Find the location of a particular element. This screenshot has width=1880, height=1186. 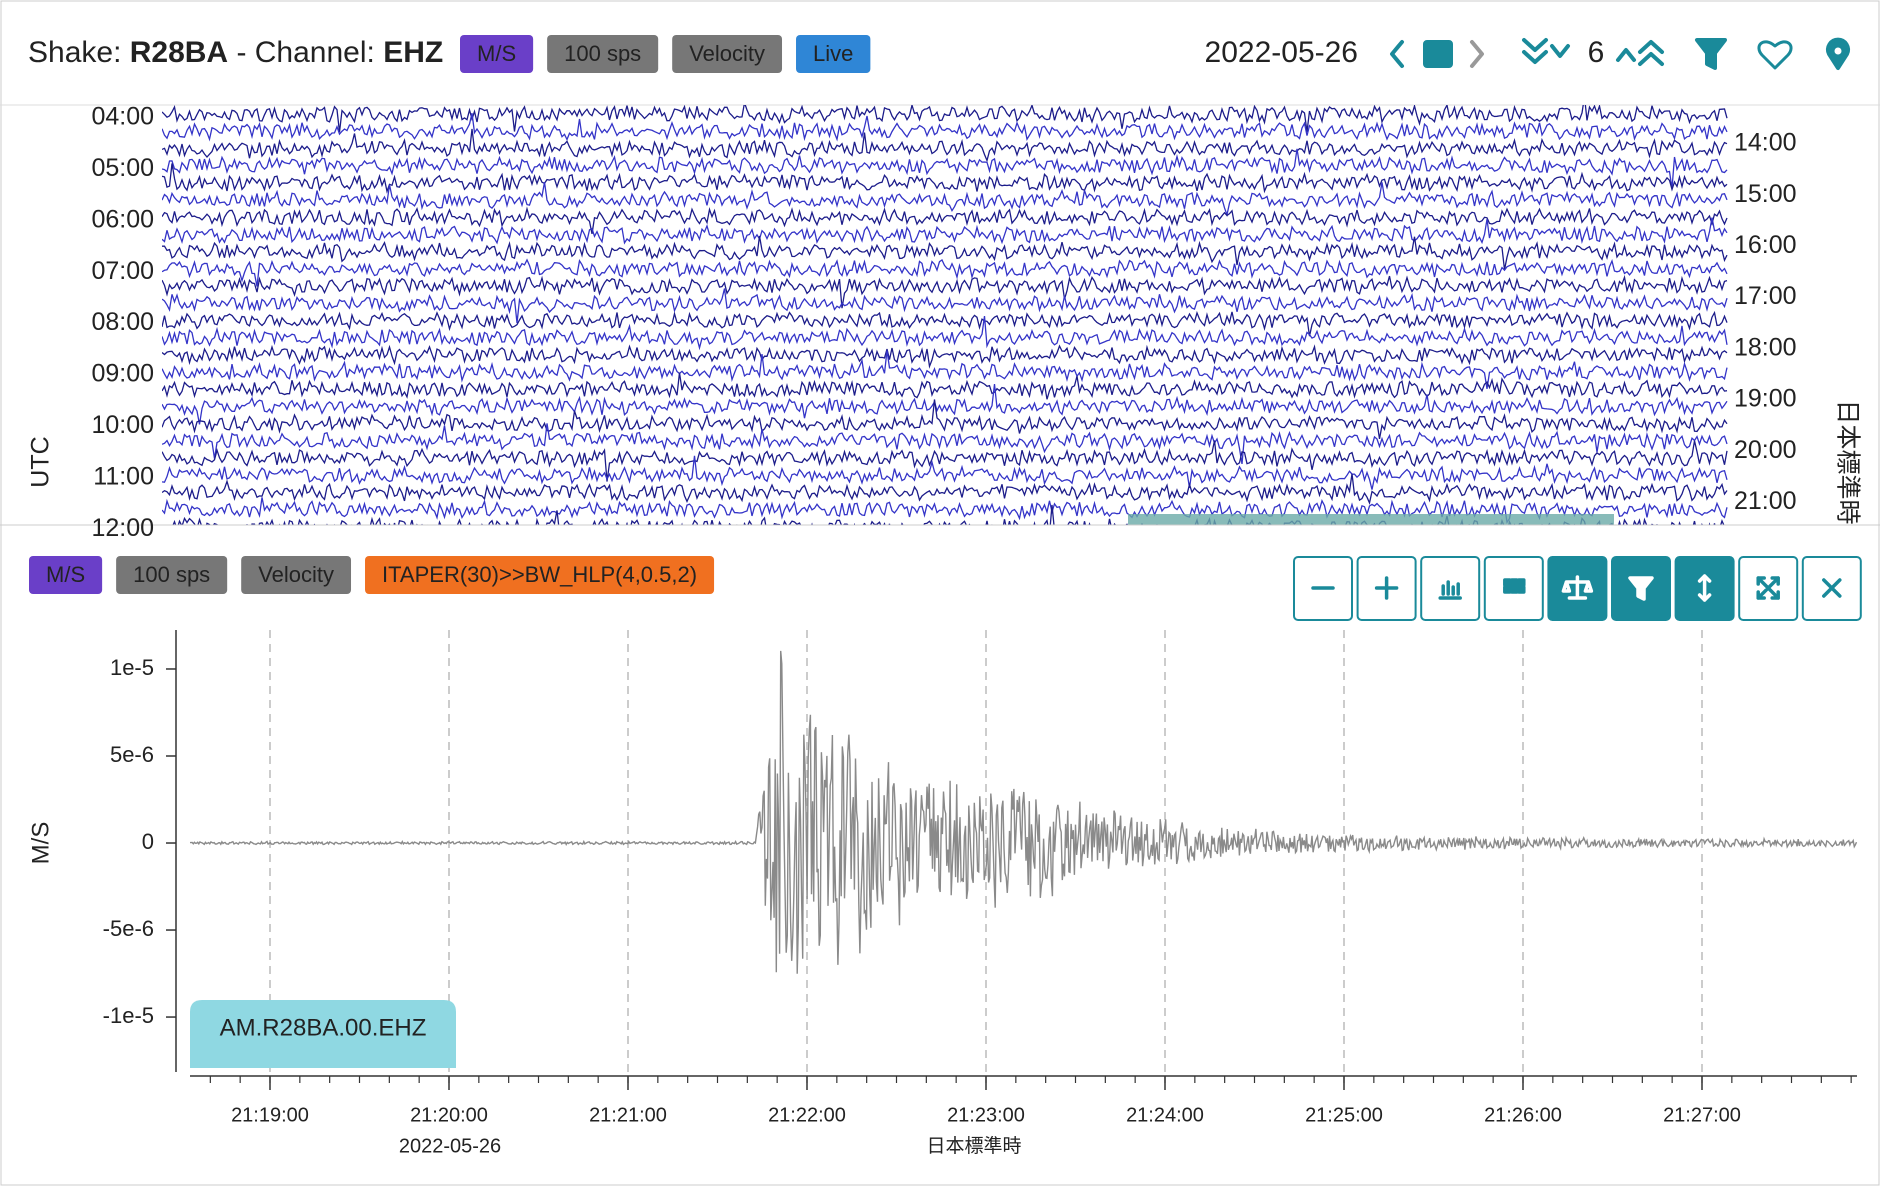

utc-hour-label: 11:00 is located at coordinates (123, 476).